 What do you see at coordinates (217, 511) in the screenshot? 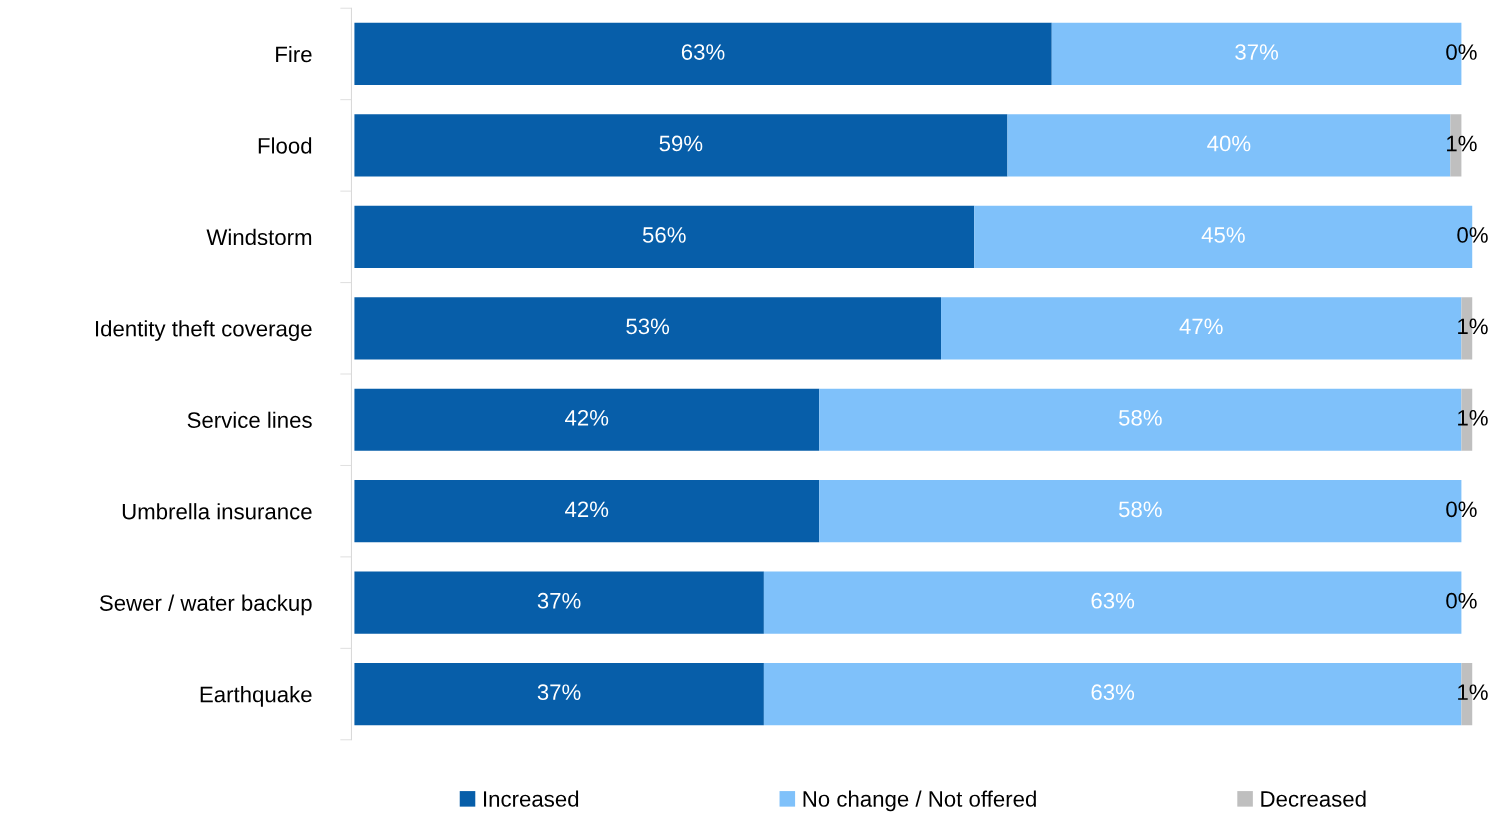
I see `y-tick-label: Umbrella insurance` at bounding box center [217, 511].